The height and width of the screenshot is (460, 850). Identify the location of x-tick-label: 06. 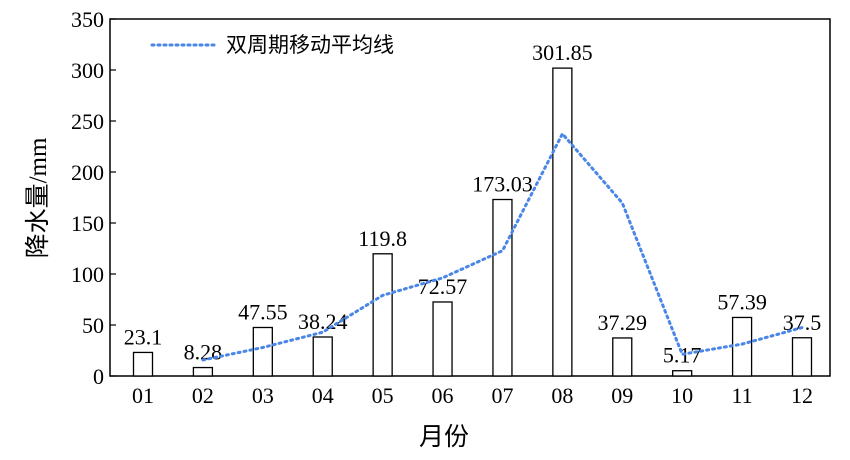
(443, 395).